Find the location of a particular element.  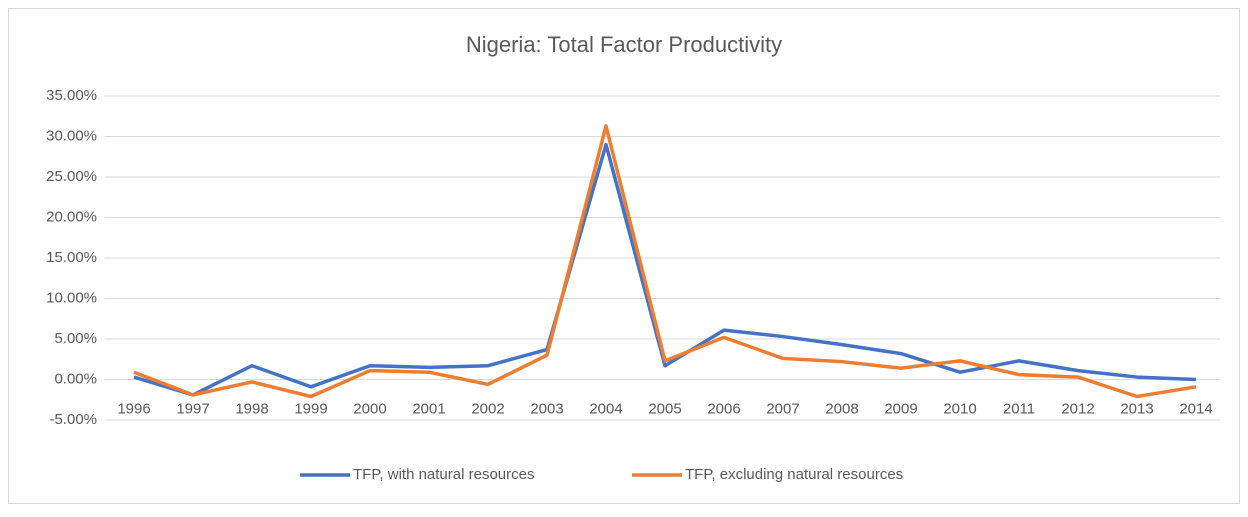

x-tick-label: 2012 is located at coordinates (1077, 408).